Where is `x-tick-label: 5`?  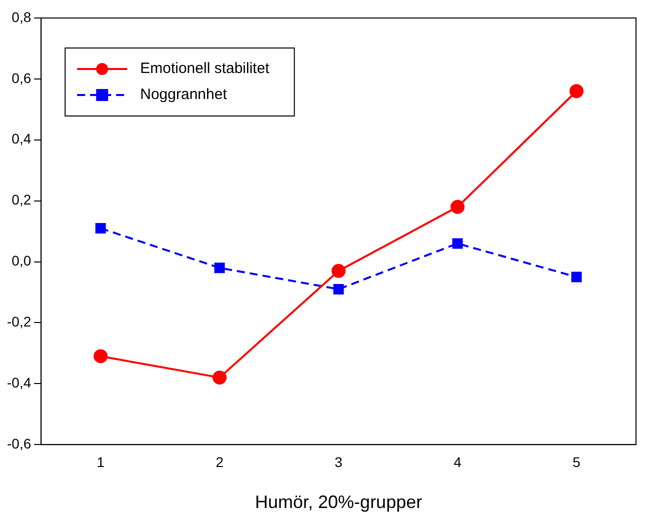
x-tick-label: 5 is located at coordinates (576, 462).